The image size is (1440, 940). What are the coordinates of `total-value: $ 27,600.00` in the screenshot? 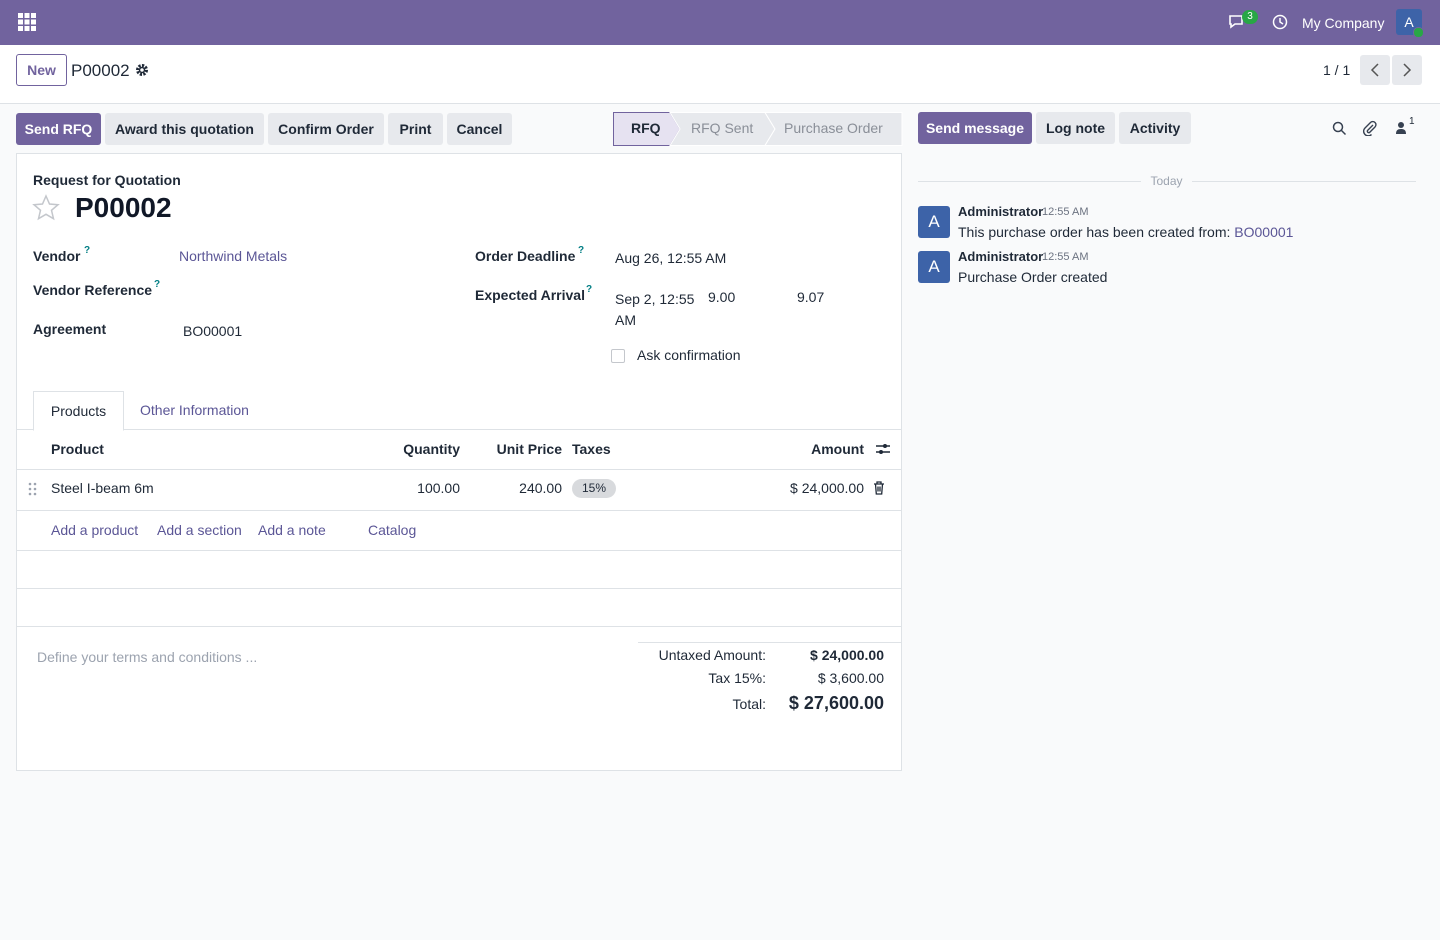 It's located at (836, 703).